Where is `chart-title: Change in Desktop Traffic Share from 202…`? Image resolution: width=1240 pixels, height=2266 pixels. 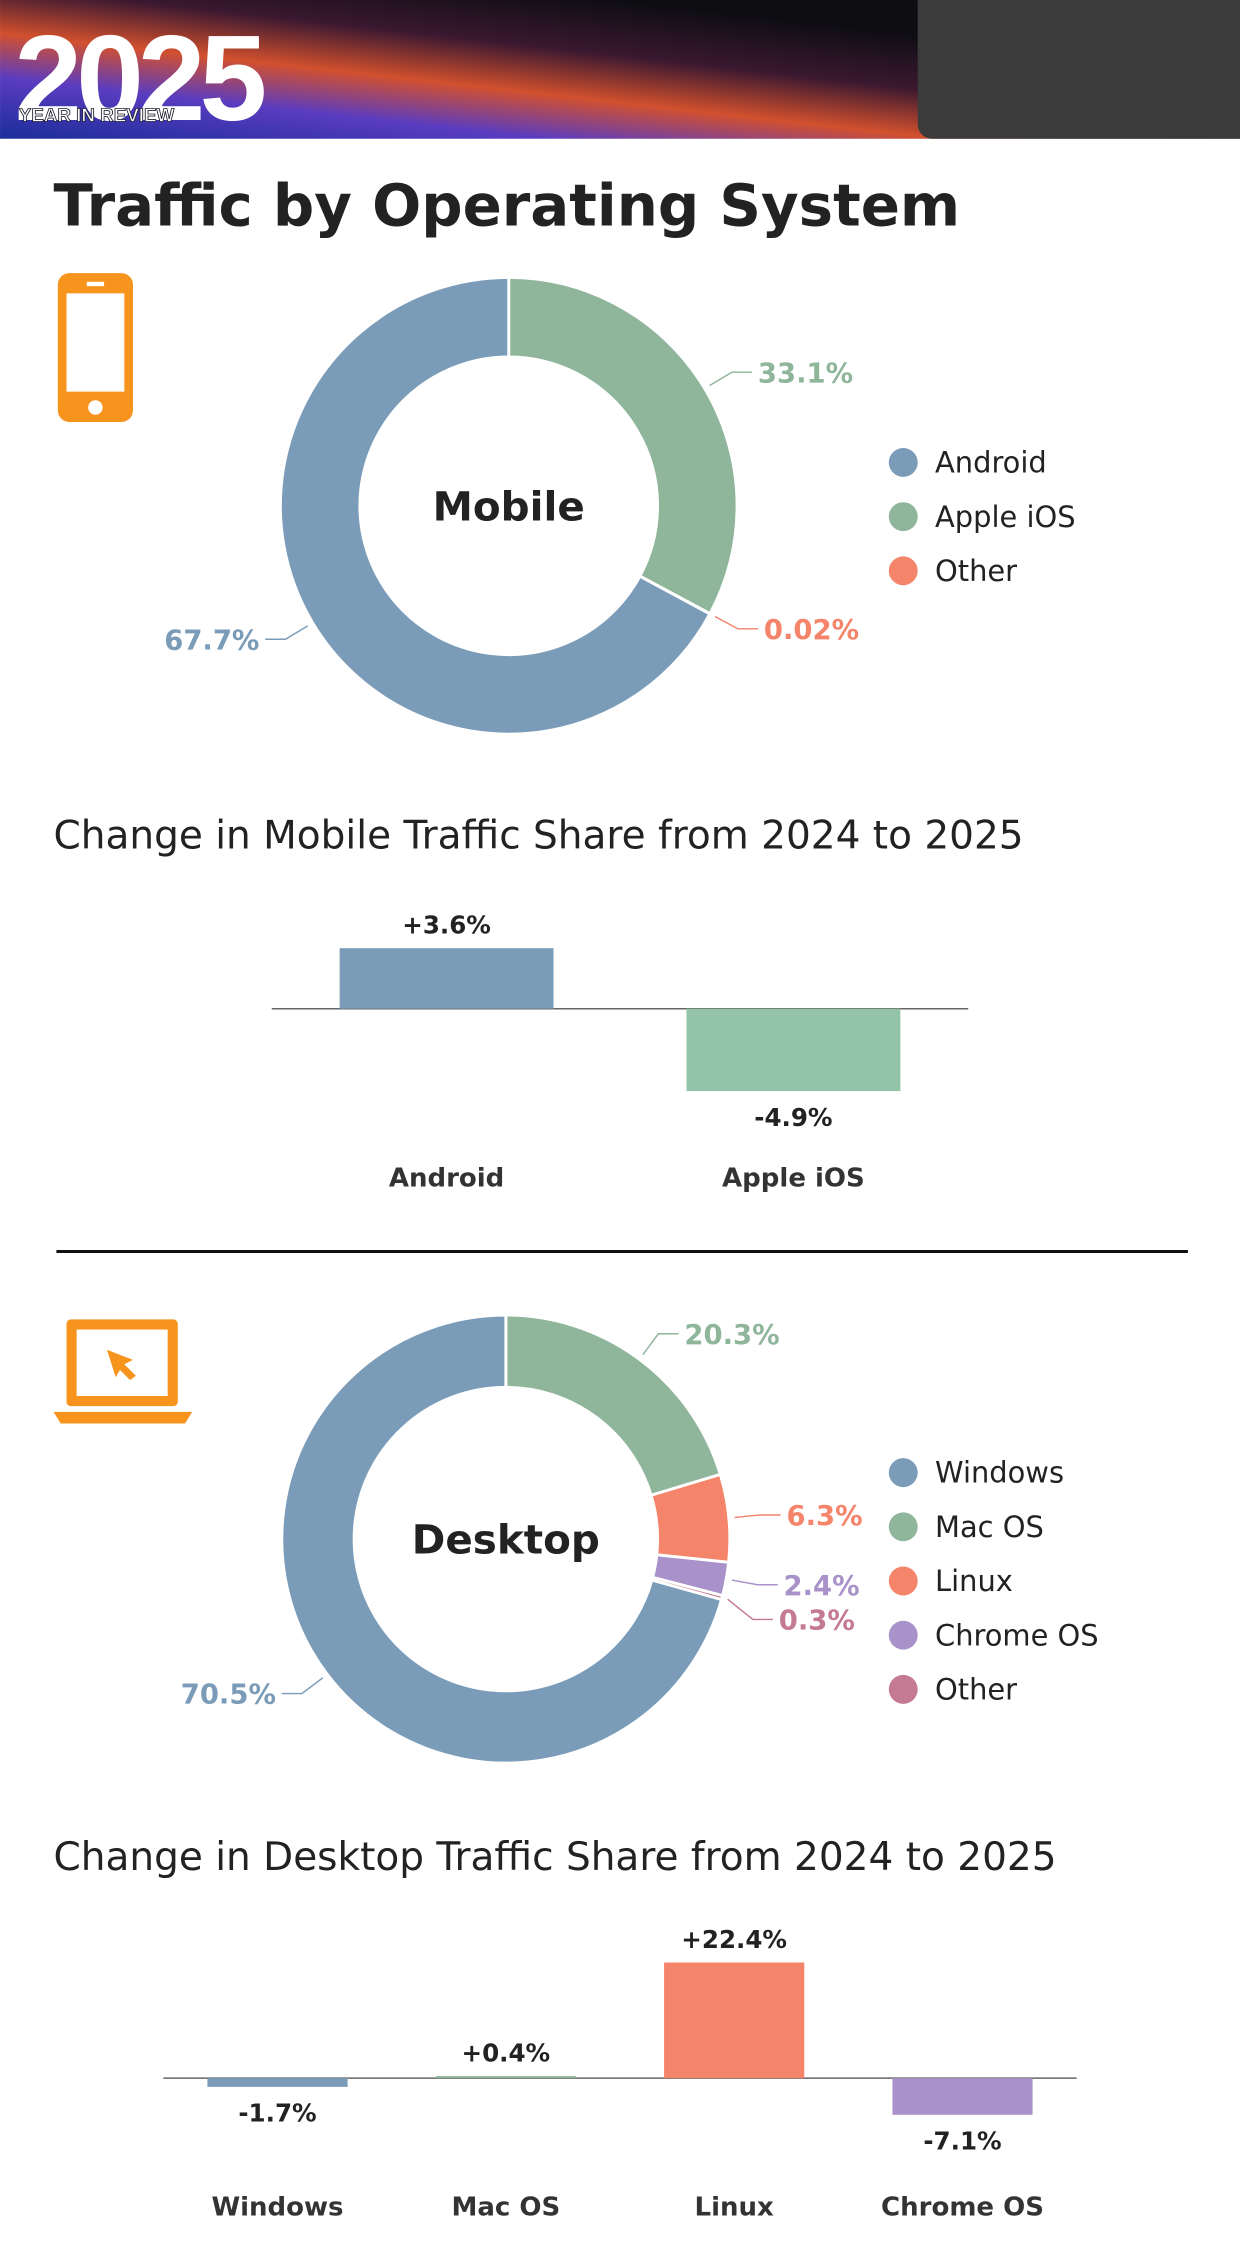 chart-title: Change in Desktop Traffic Share from 202… is located at coordinates (555, 1857).